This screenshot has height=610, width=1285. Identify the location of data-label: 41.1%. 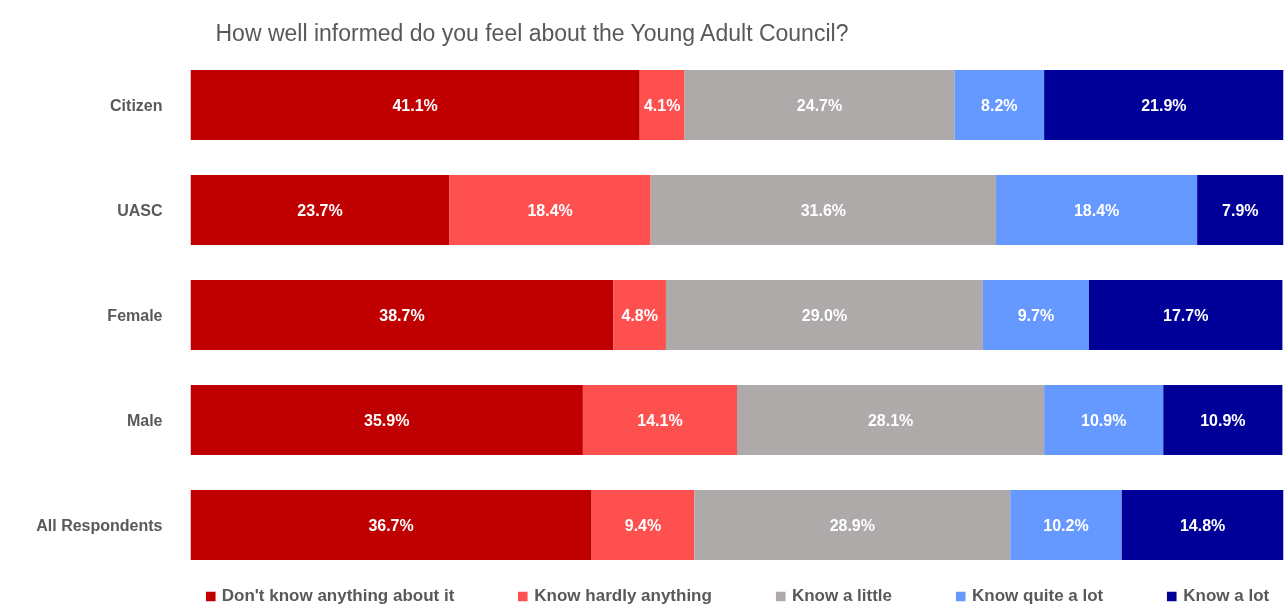
(415, 105).